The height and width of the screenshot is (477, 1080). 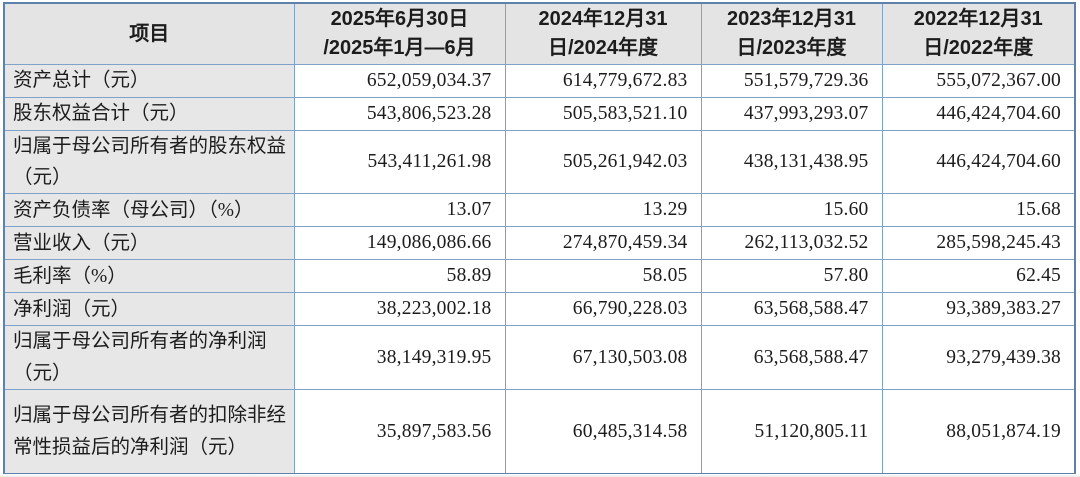 I want to click on cell-value: 66,790,228.03, so click(x=603, y=309).